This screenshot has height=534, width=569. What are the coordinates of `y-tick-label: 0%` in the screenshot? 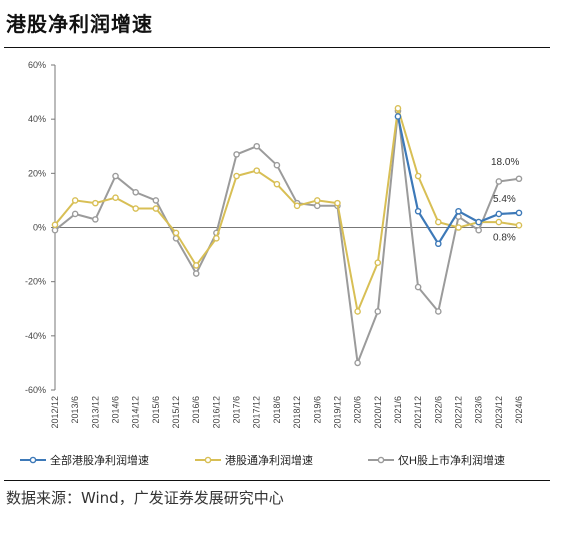 It's located at (39, 228).